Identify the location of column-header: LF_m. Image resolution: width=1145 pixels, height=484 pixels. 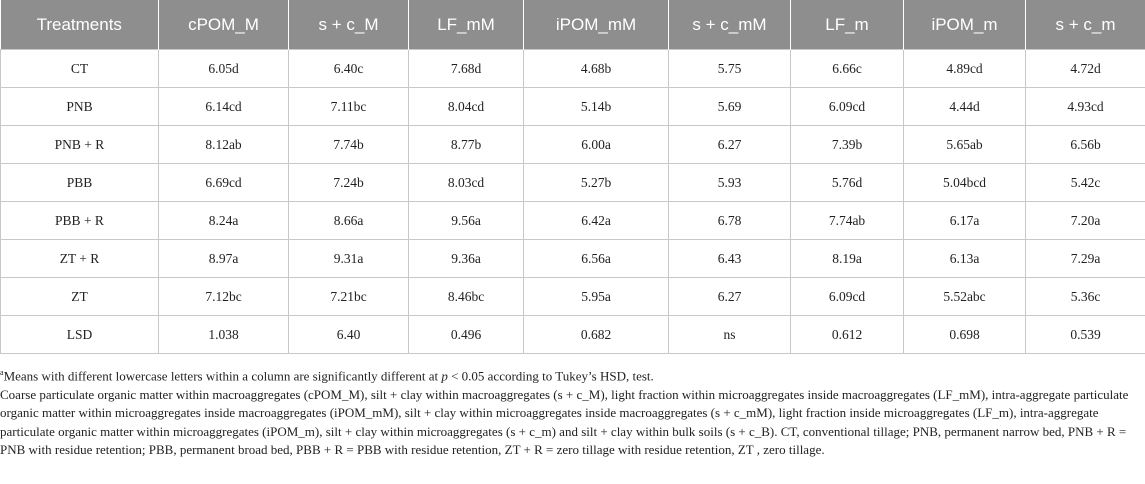
(847, 25).